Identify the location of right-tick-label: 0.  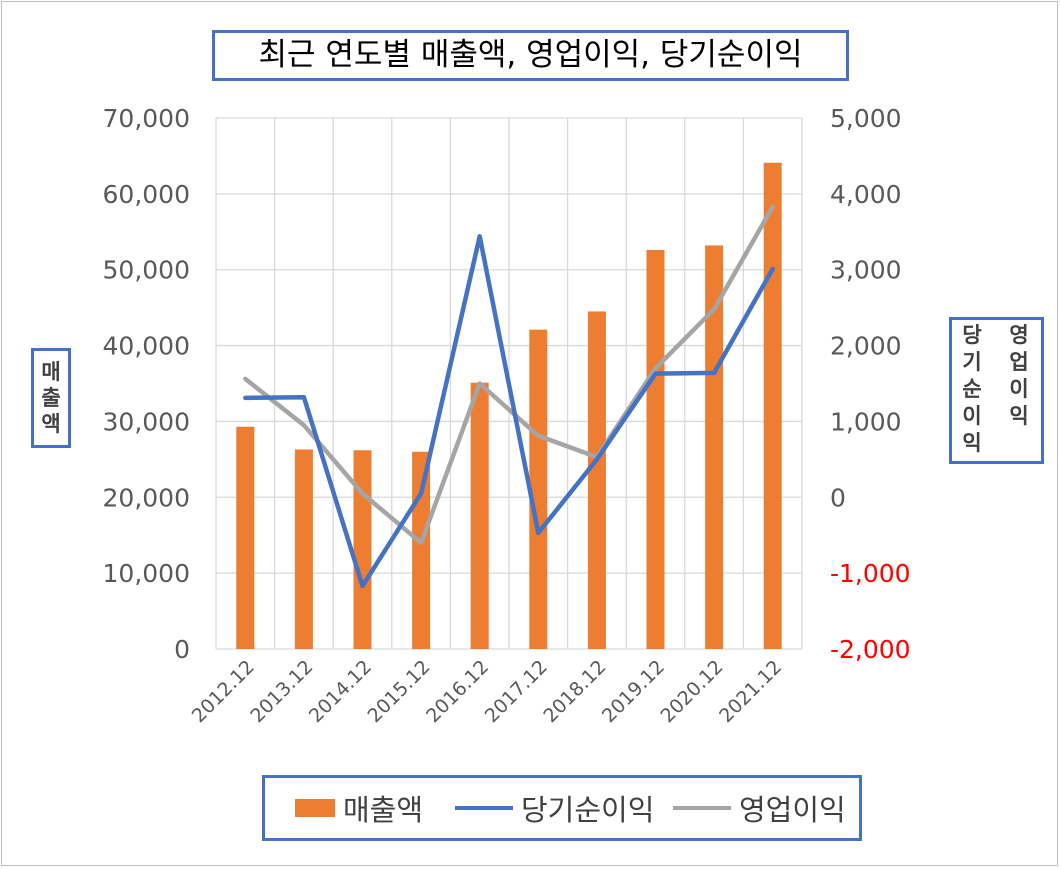
(838, 497).